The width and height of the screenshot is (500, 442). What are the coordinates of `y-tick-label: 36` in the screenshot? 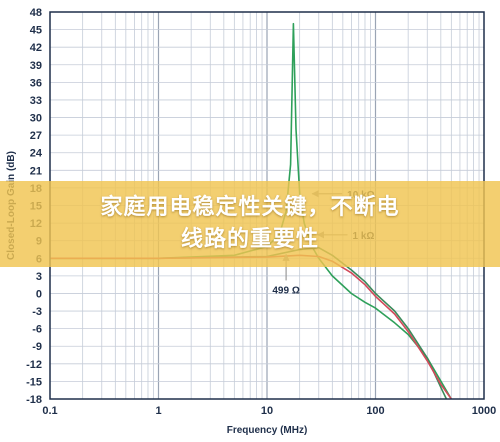 It's located at (36, 83).